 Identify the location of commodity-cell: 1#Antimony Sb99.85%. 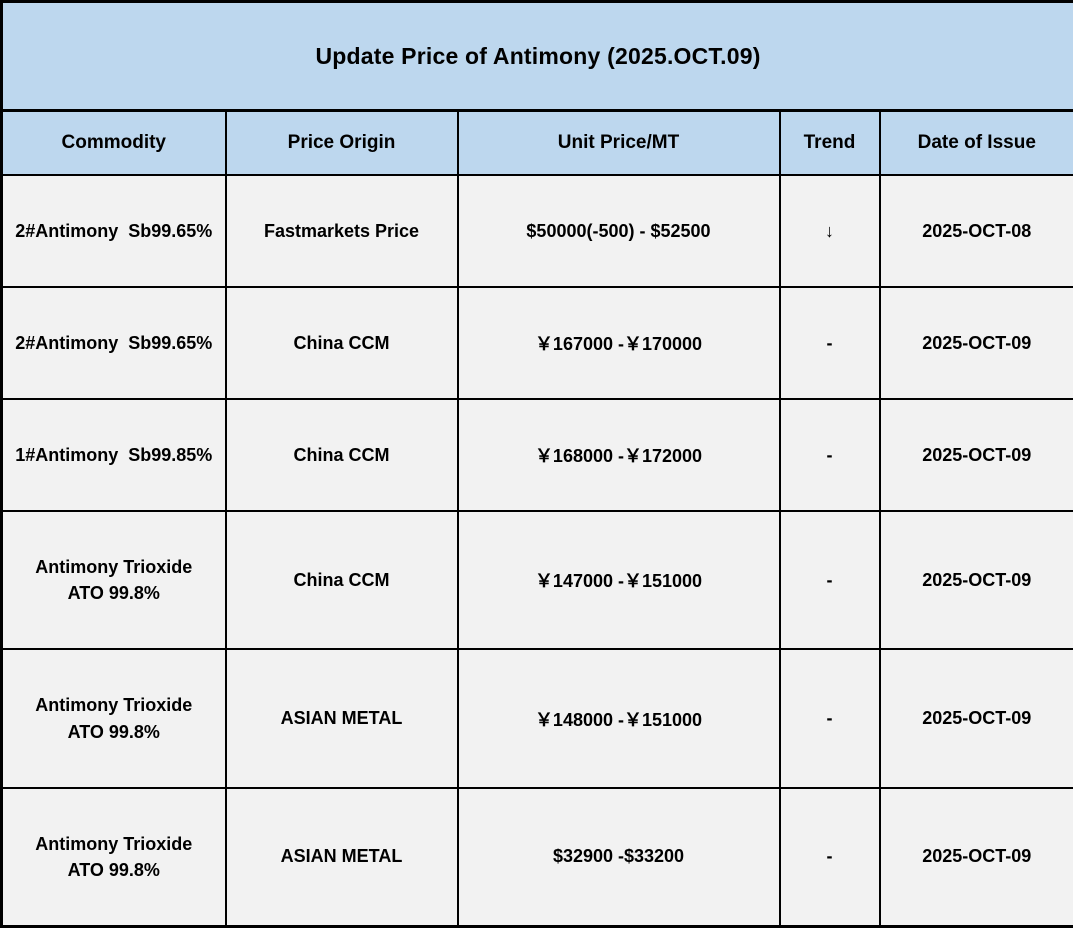
(114, 455).